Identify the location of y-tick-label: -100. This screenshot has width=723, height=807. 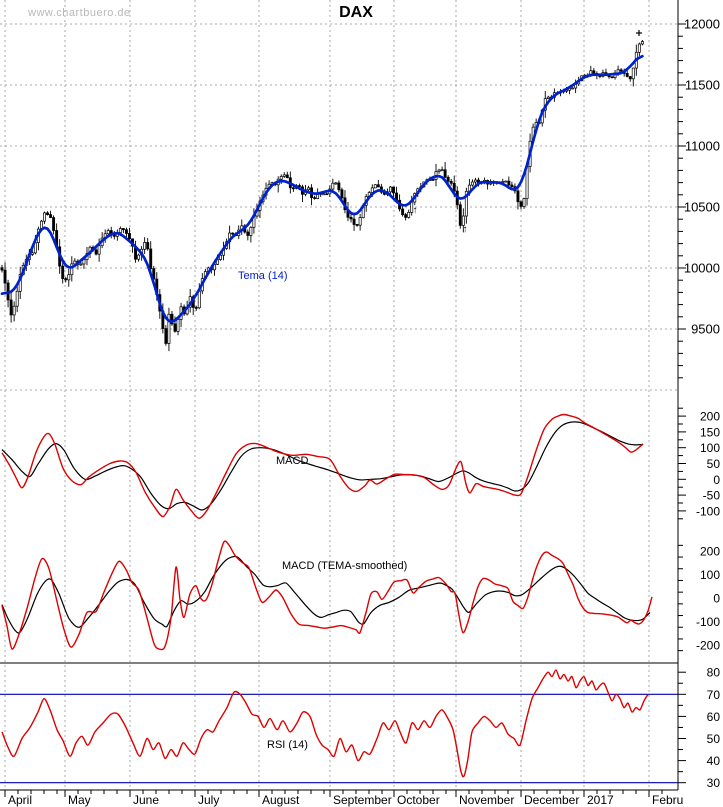
(708, 622).